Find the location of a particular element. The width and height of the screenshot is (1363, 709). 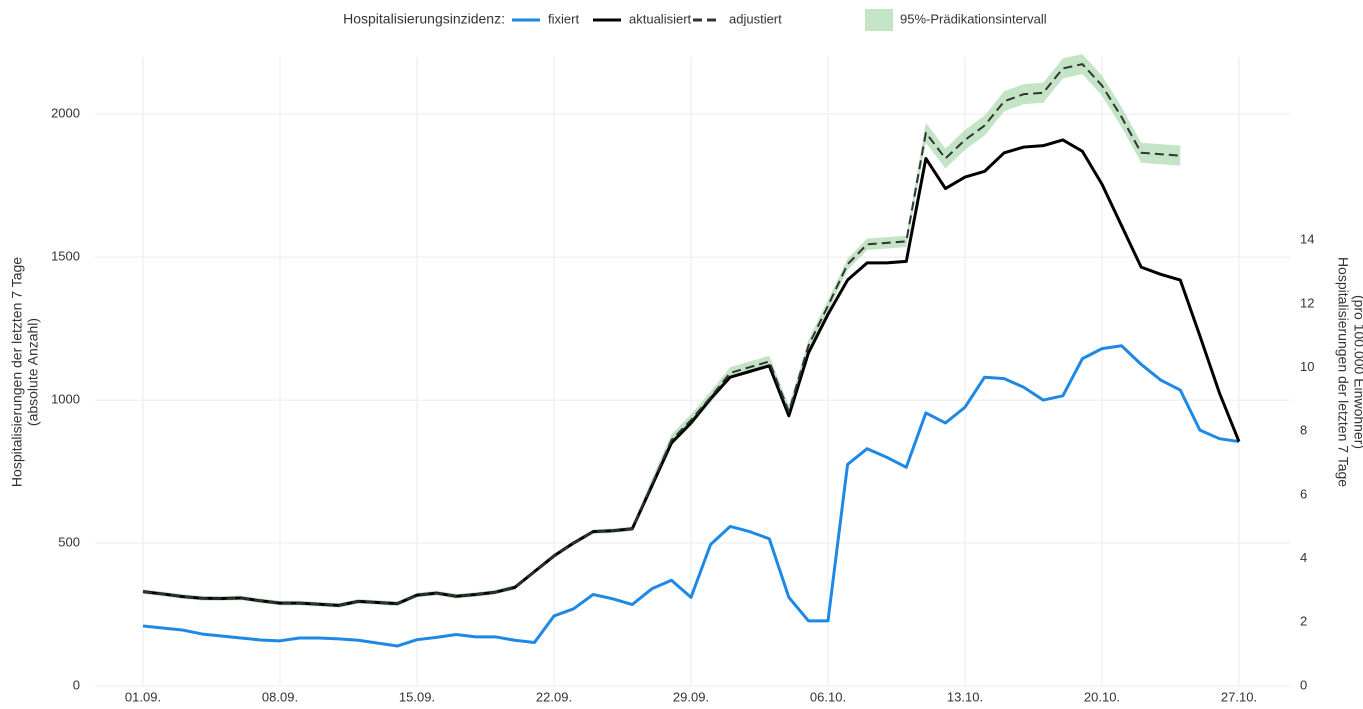

y2-tick-label: 4 is located at coordinates (1303, 557).